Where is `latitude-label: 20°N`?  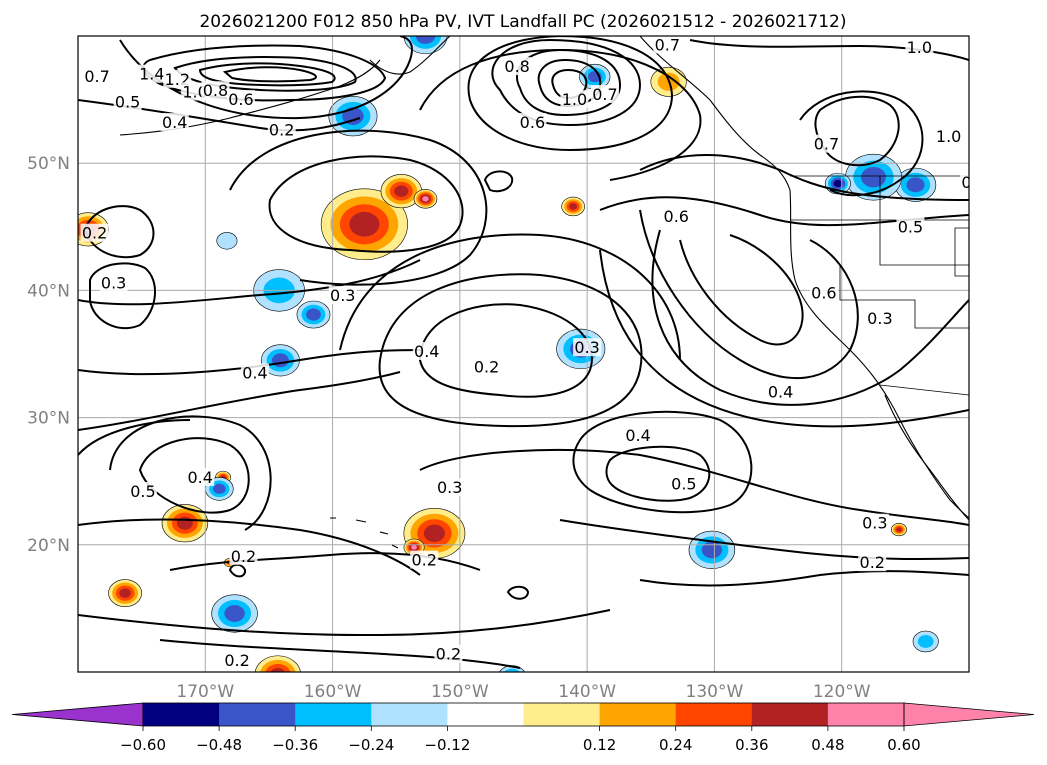
latitude-label: 20°N is located at coordinates (48, 546).